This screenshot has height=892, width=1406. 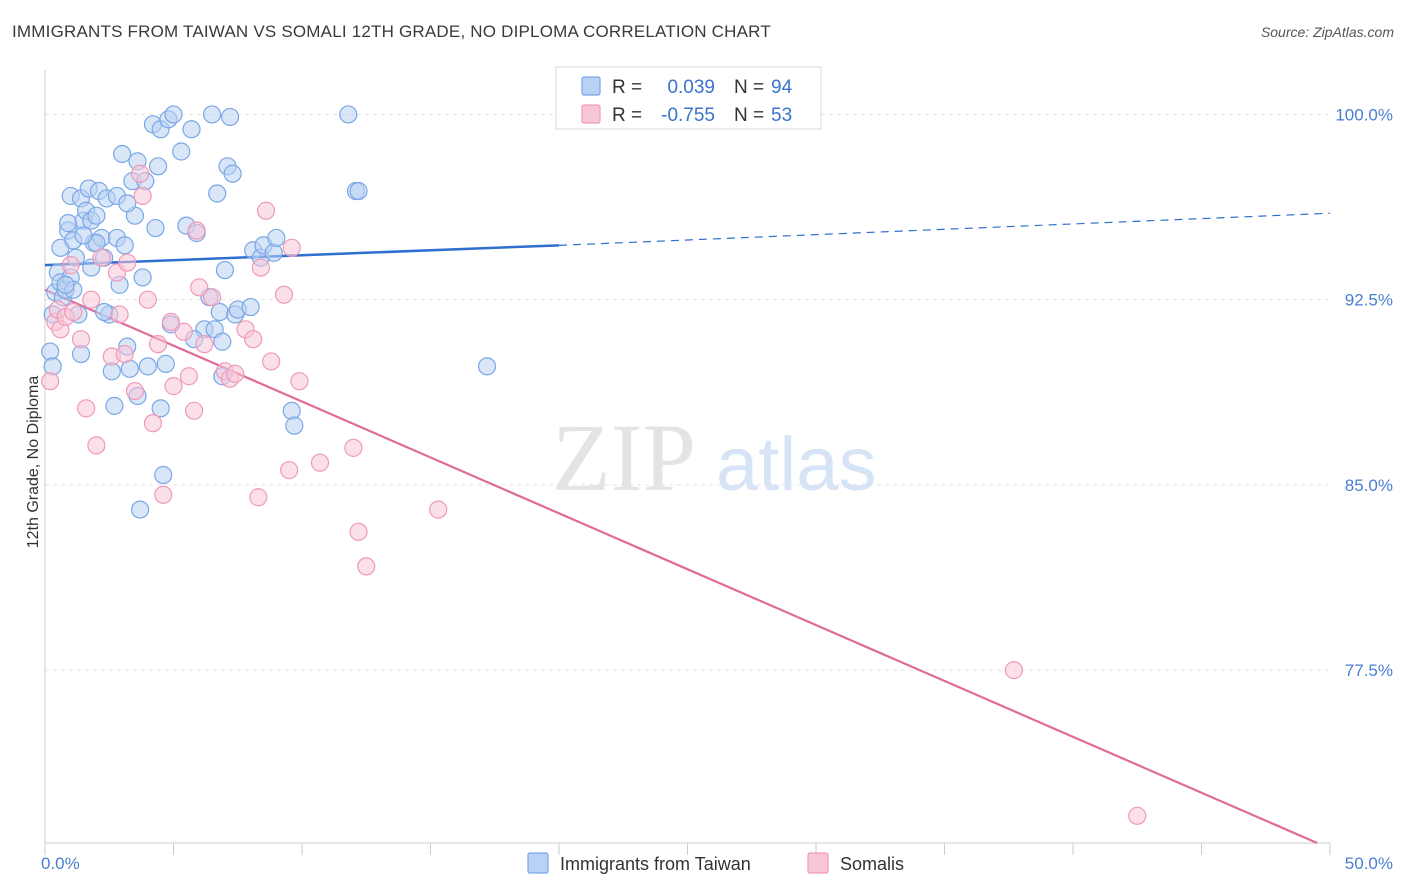 I want to click on chart-source: Source: ZipAtlas.com, so click(x=1327, y=32).